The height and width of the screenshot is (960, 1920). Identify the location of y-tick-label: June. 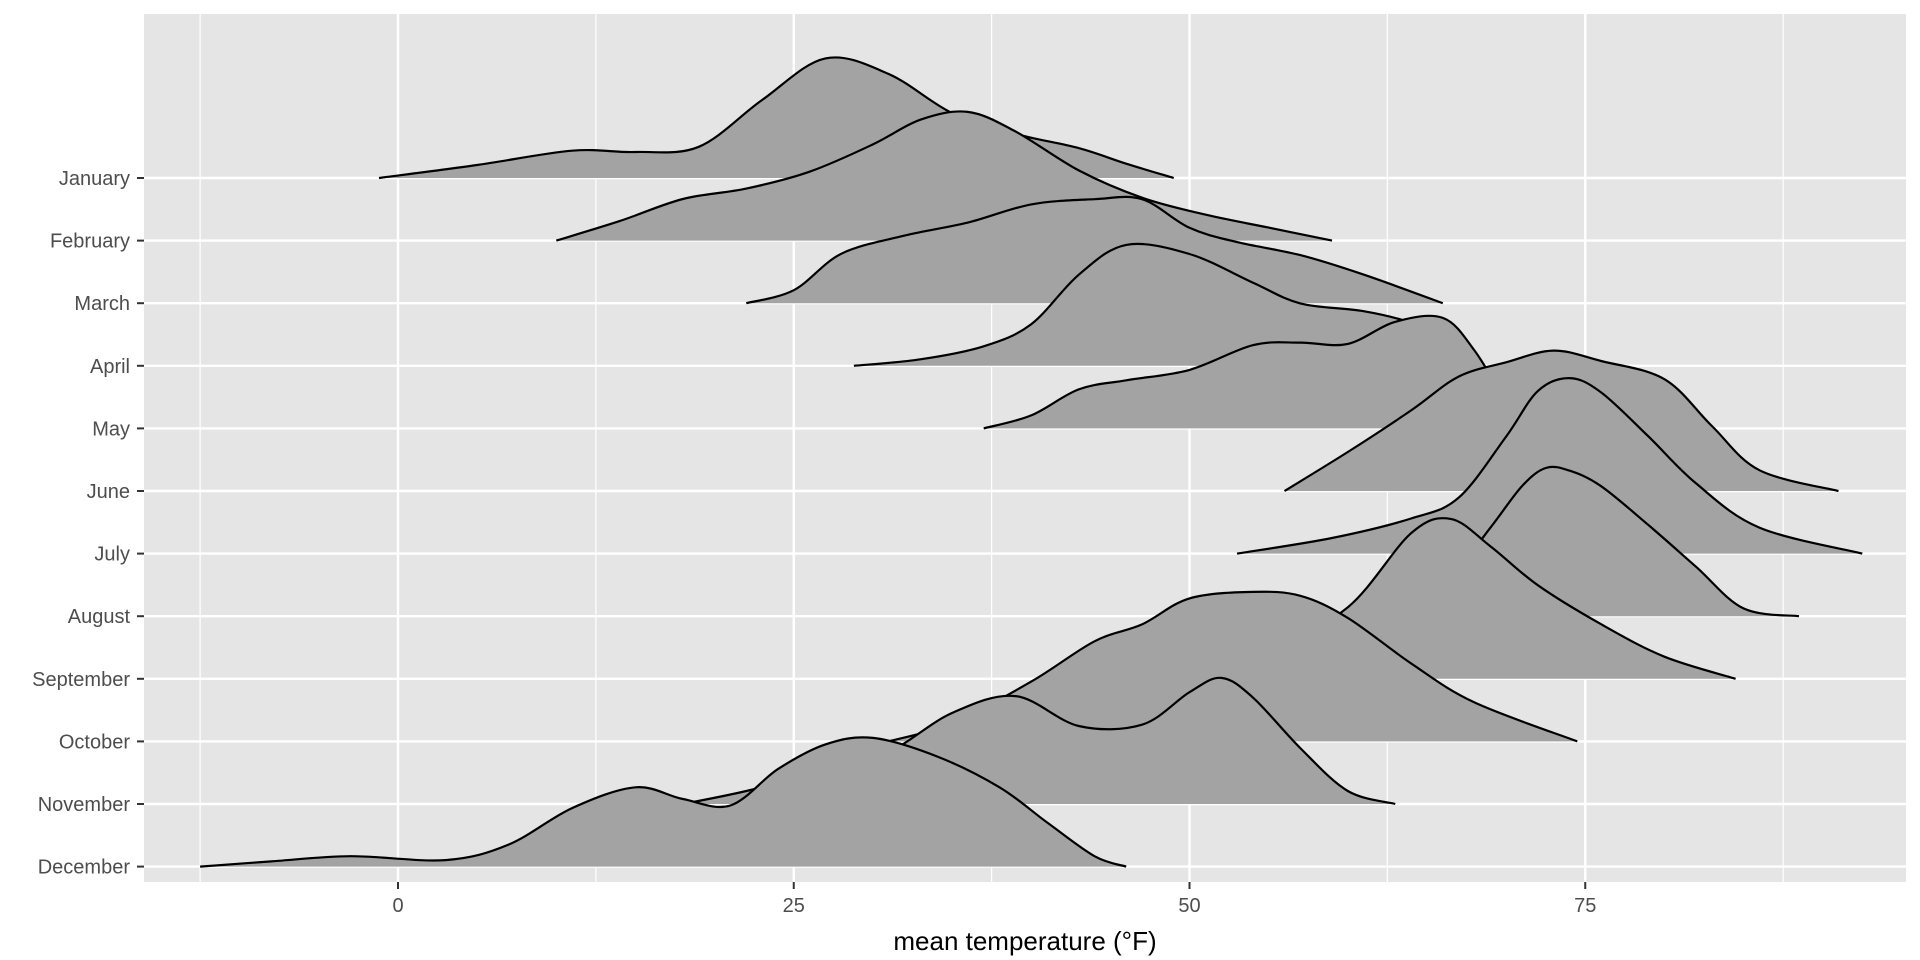
(108, 492).